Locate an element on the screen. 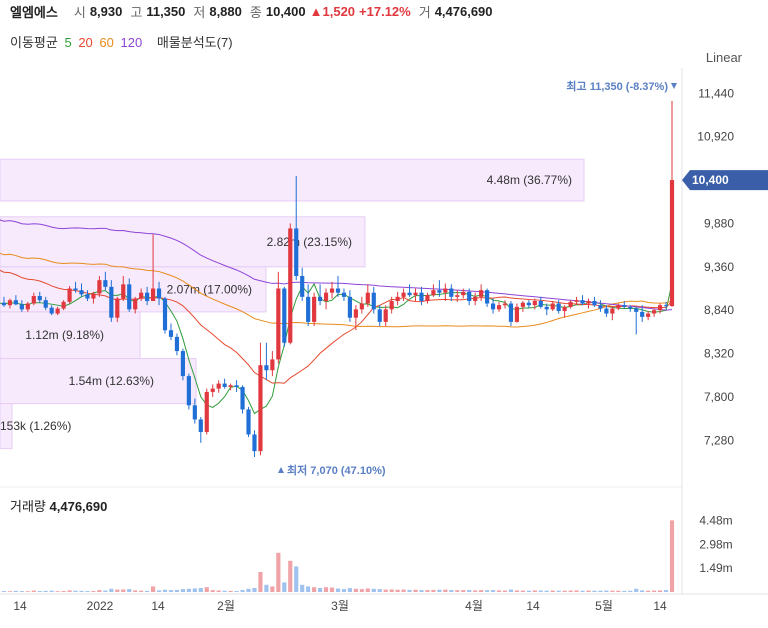 The image size is (768, 628). ma-5-label: 5 is located at coordinates (68, 42).